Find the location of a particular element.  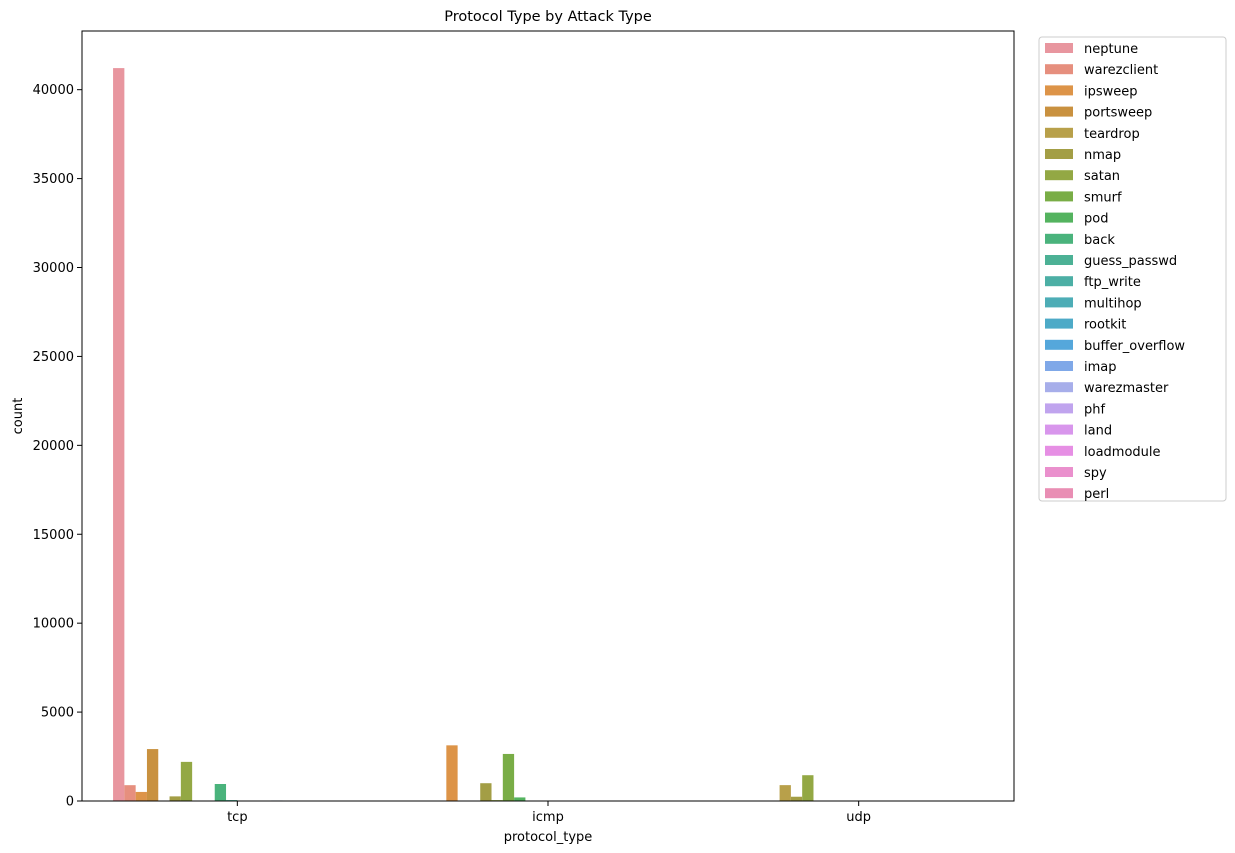

x-tick-label: tcp is located at coordinates (237, 817).